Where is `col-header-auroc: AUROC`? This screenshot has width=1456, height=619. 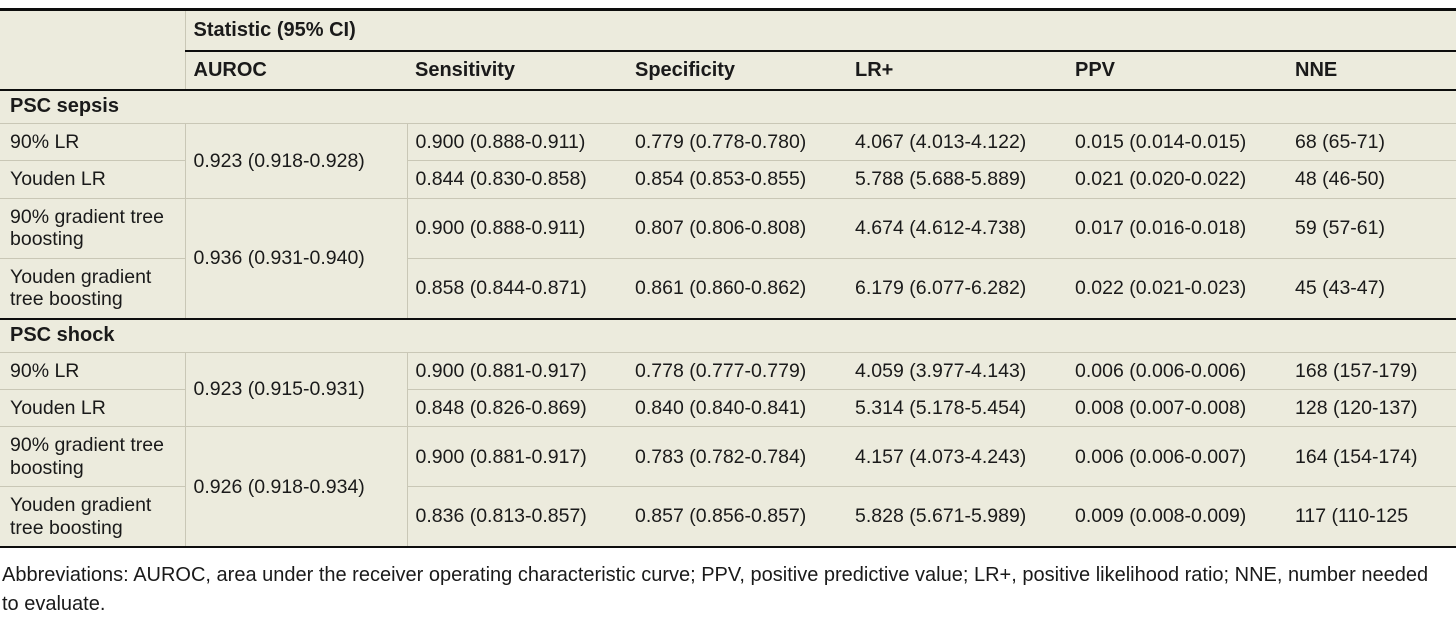
col-header-auroc: AUROC is located at coordinates (295, 71).